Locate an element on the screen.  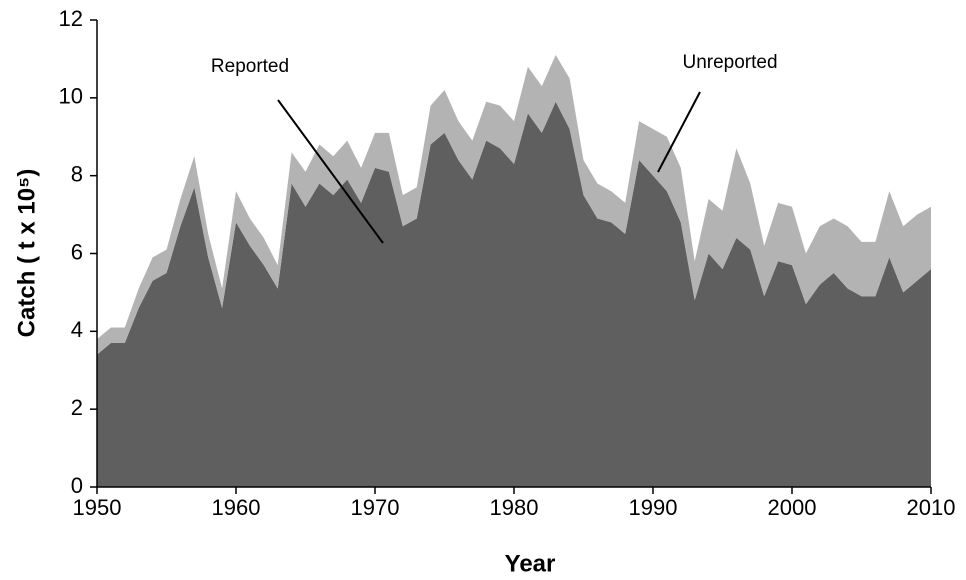
x-axis-title: Year is located at coordinates (530, 563).